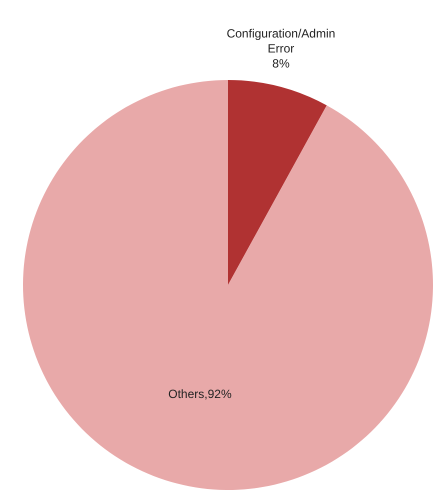  What do you see at coordinates (200, 394) in the screenshot?
I see `slice-label: Others,92%` at bounding box center [200, 394].